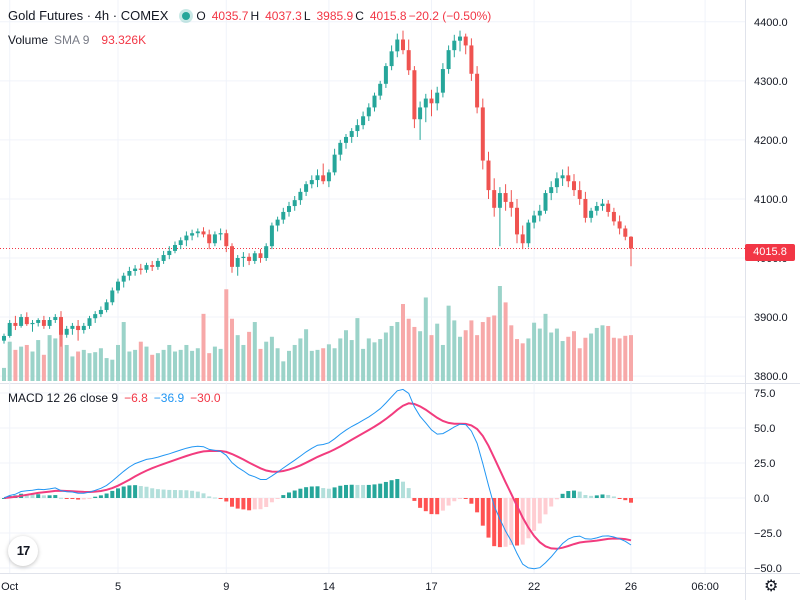 This screenshot has width=800, height=600. What do you see at coordinates (72, 40) in the screenshot?
I see `volume-sma-label: SMA 9` at bounding box center [72, 40].